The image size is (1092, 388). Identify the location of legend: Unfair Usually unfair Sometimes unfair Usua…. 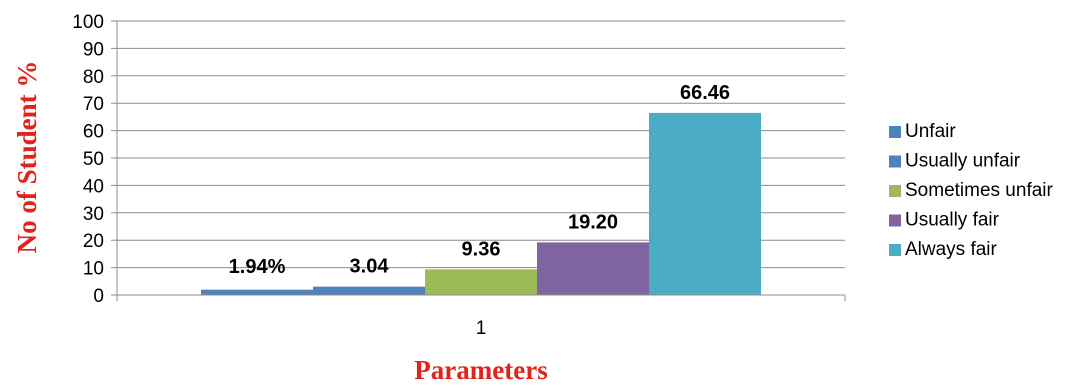
(971, 190).